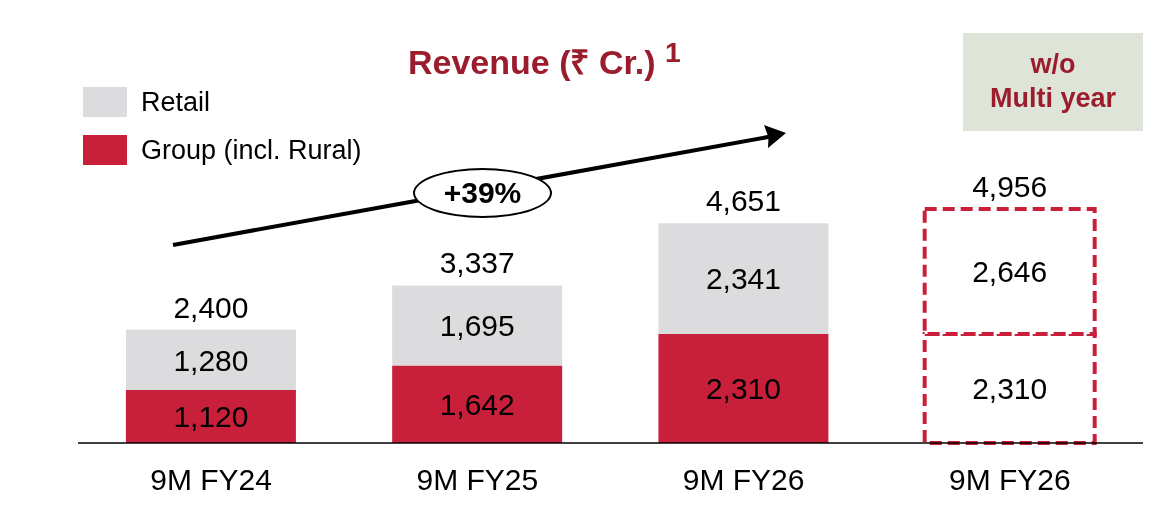  What do you see at coordinates (251, 150) in the screenshot?
I see `legend-label: Group (incl. Rural)` at bounding box center [251, 150].